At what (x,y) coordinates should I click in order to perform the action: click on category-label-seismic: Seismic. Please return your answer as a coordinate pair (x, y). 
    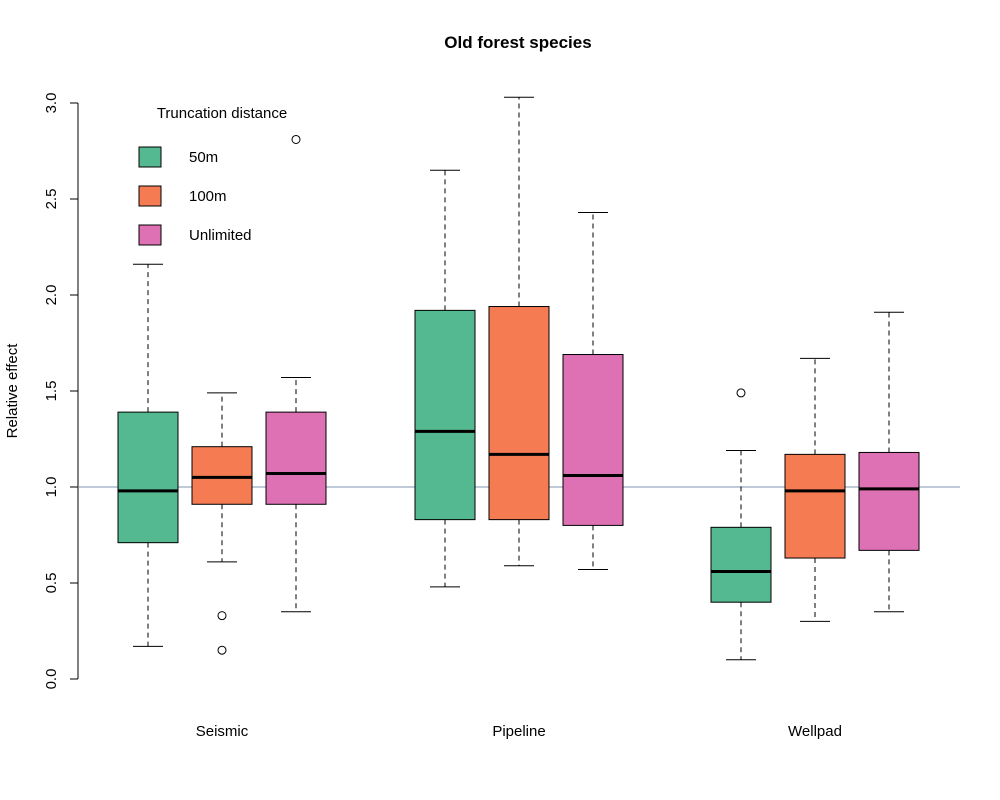
    Looking at the image, I should click on (222, 731).